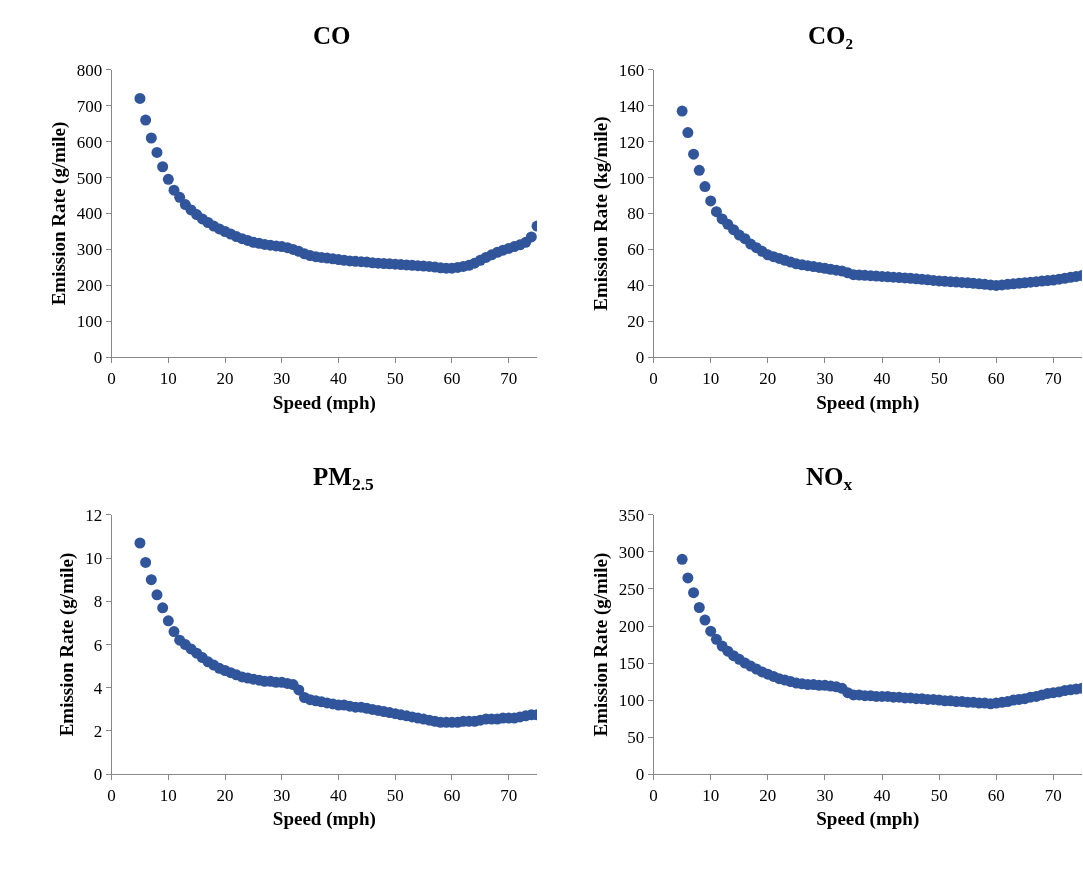 Image resolution: width=1083 pixels, height=885 pixels. I want to click on y-tick-label: 80, so click(636, 214).